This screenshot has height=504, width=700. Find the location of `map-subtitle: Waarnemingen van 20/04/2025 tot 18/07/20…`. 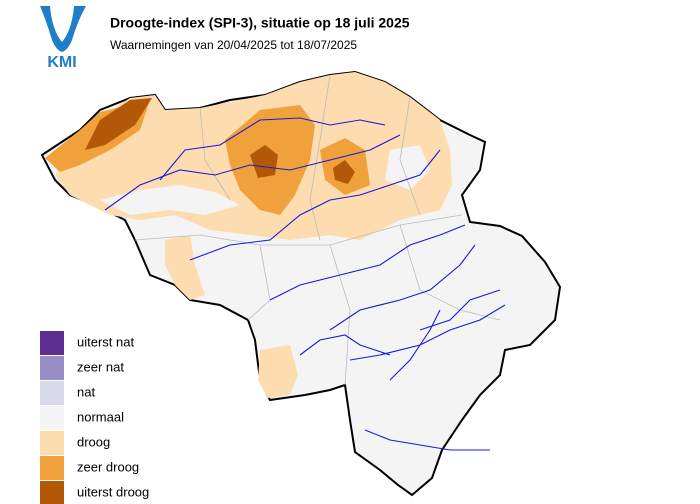

map-subtitle: Waarnemingen van 20/04/2025 tot 18/07/20… is located at coordinates (233, 45).